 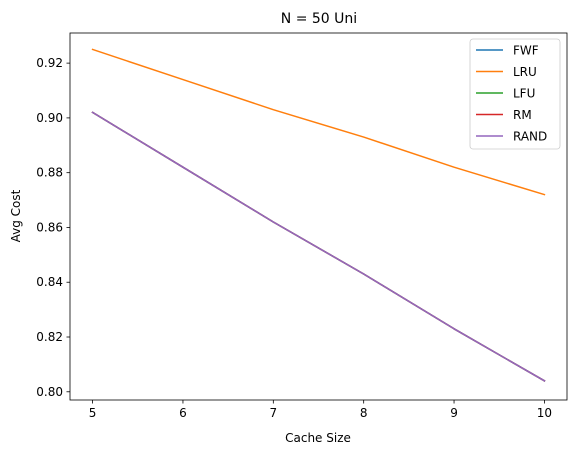 I want to click on legend: FWF LRU LFU RM RAND, so click(x=515, y=94).